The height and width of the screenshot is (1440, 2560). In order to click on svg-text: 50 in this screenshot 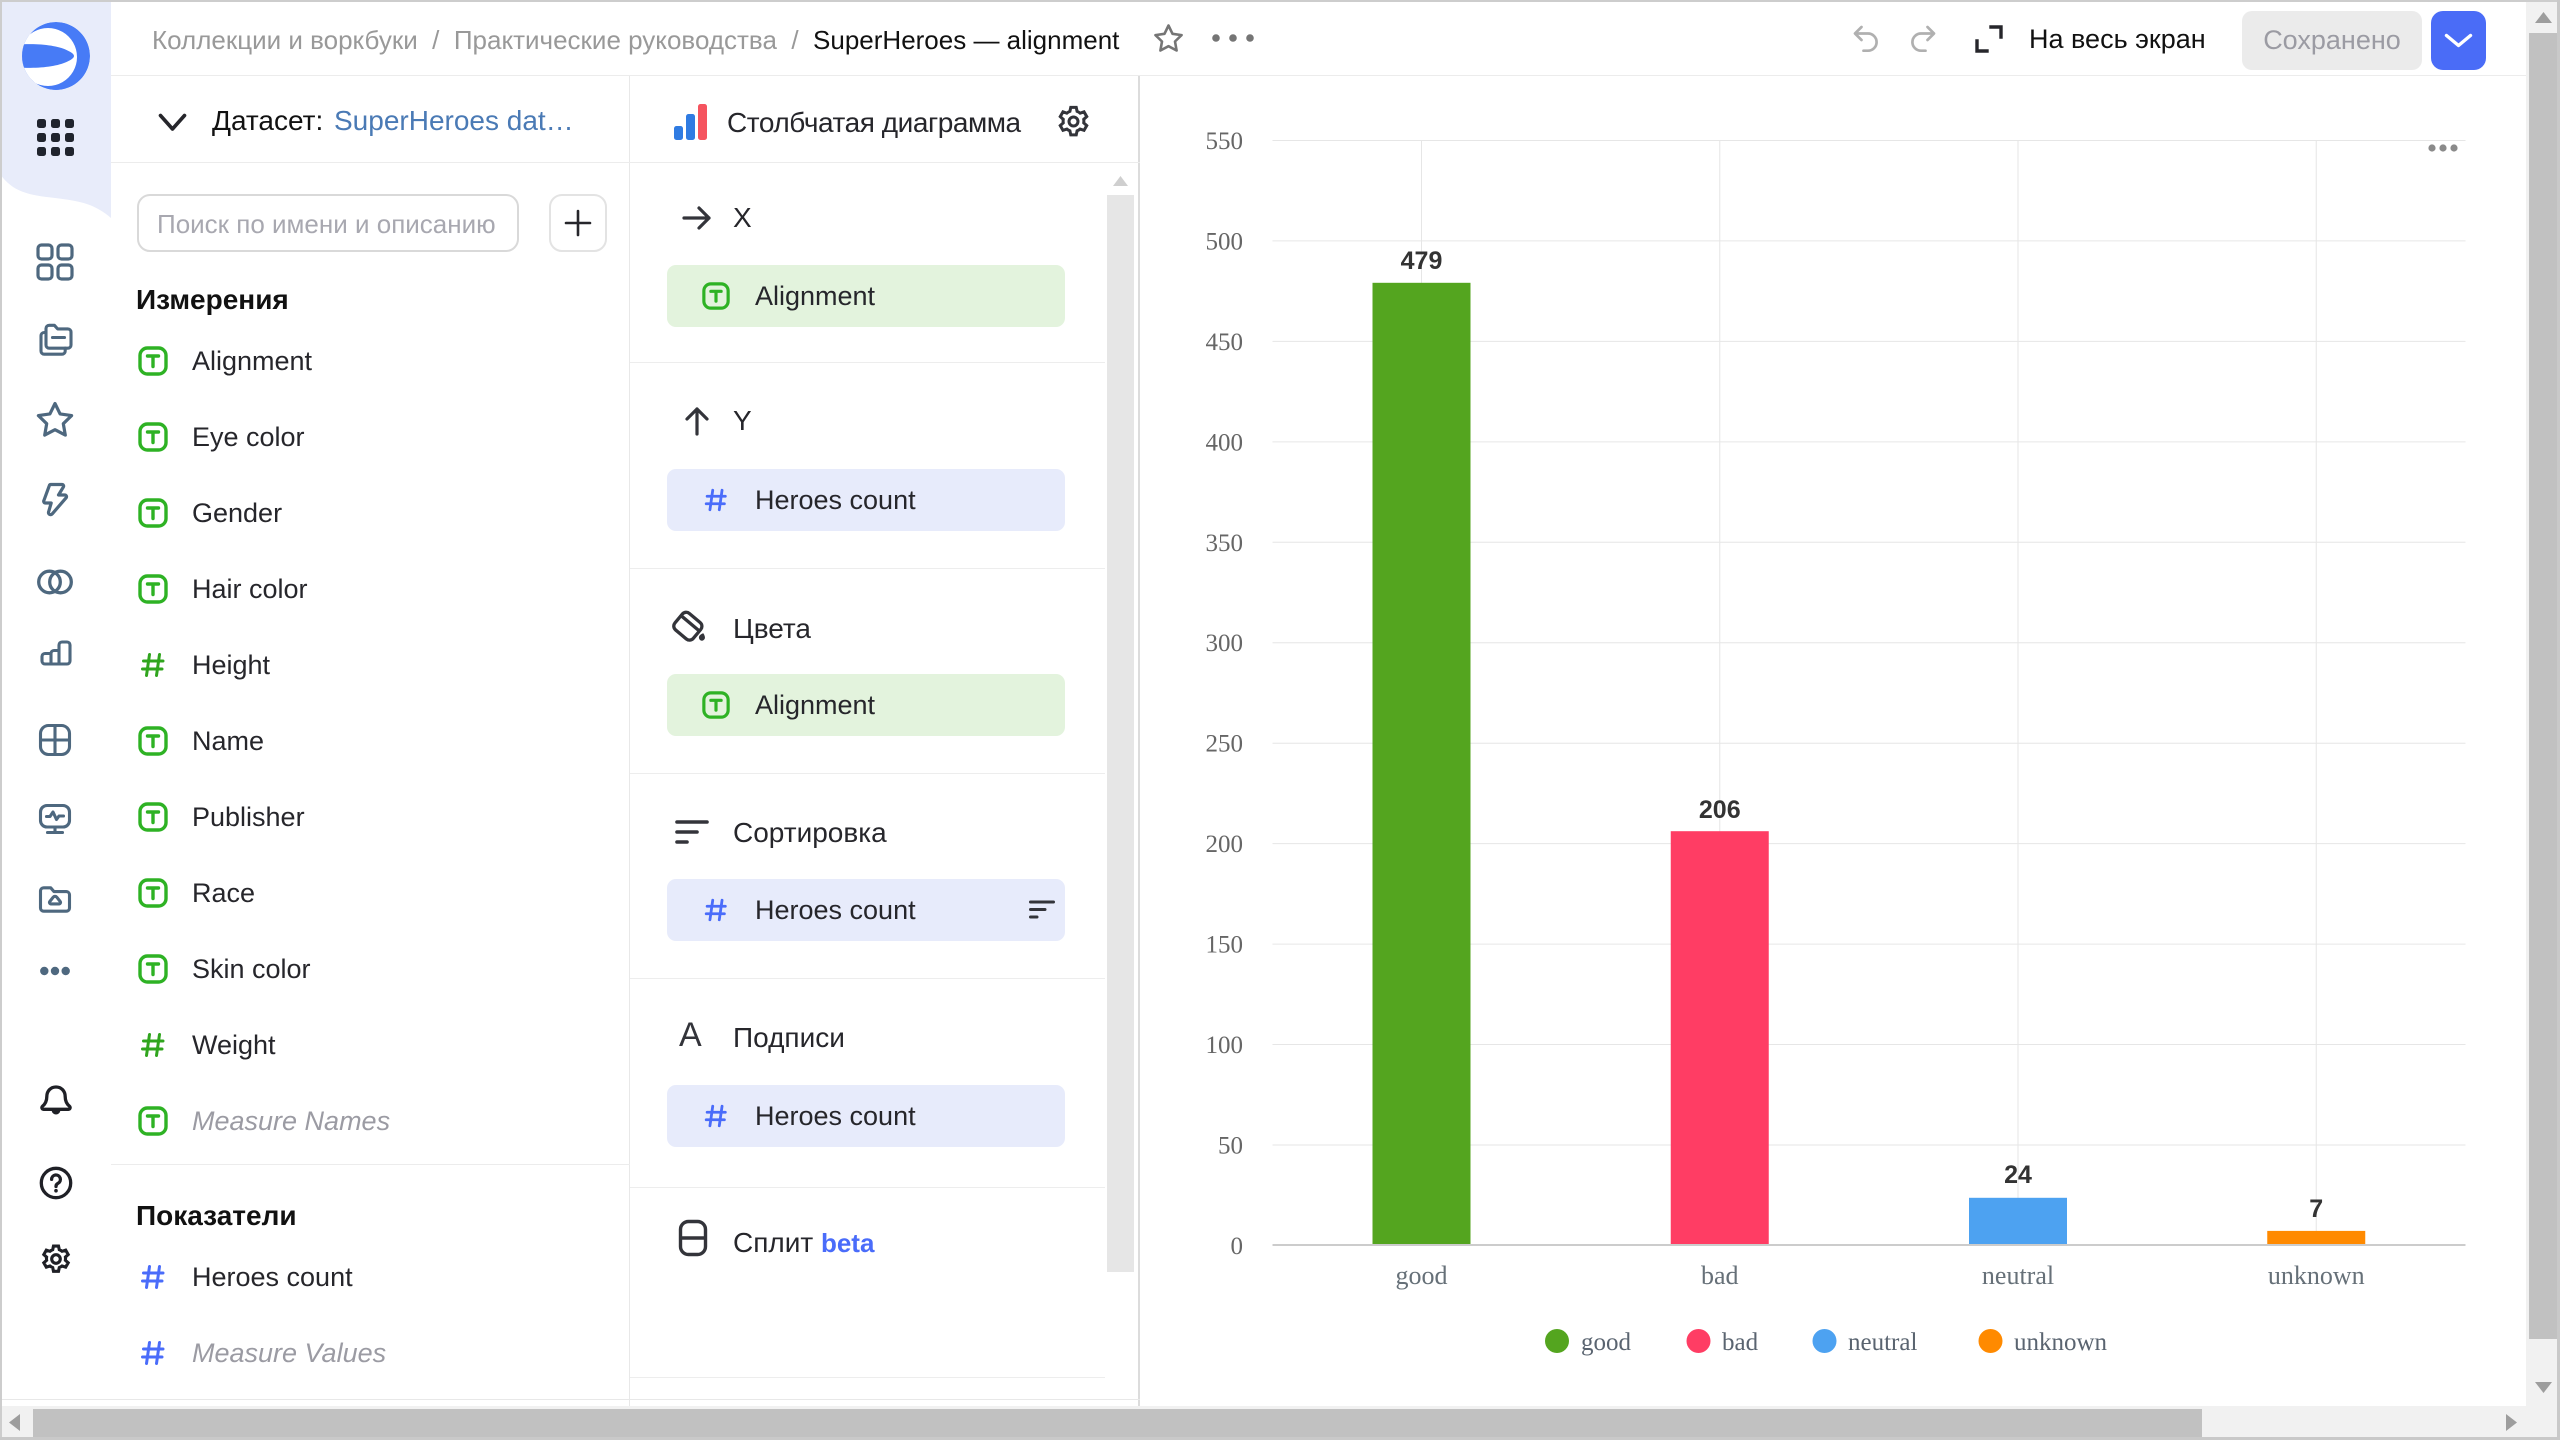, I will do `click(1230, 1146)`.